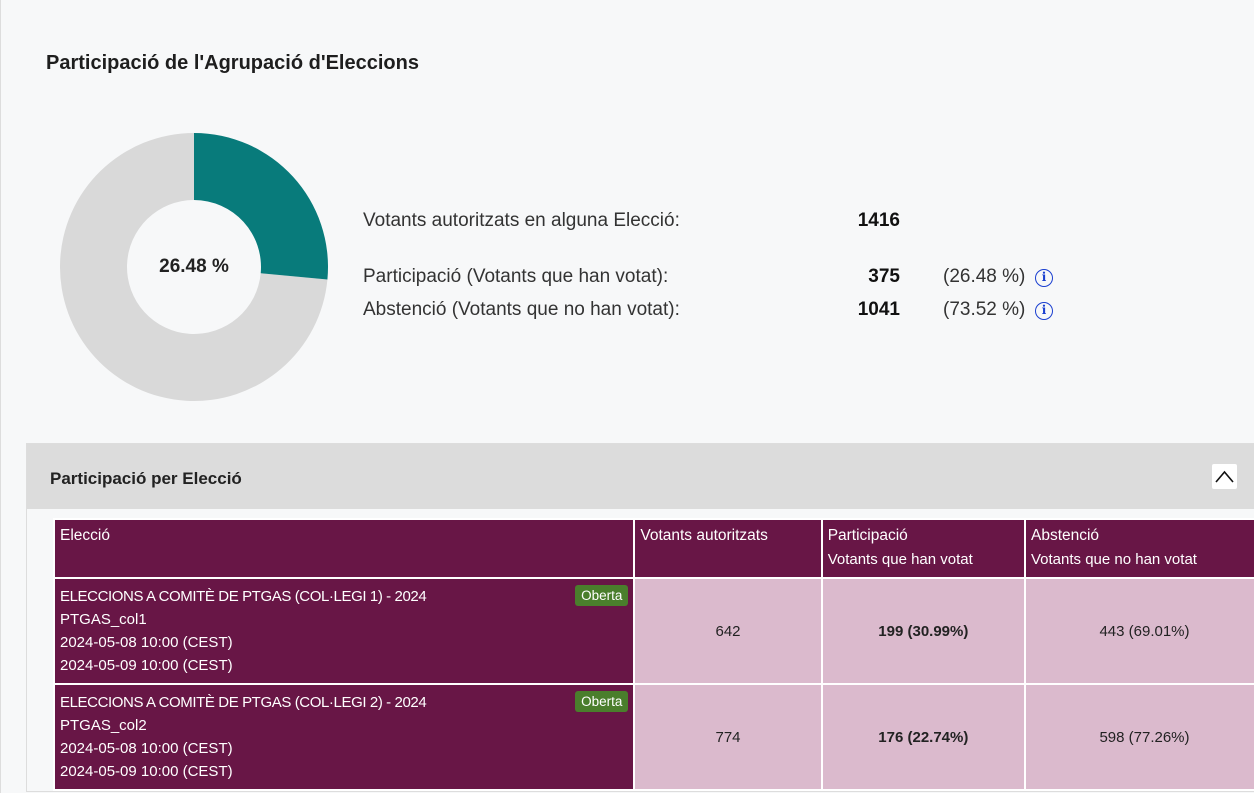 Image resolution: width=1254 pixels, height=793 pixels. Describe the element at coordinates (261, 206) in the screenshot. I see `donut-slice-participation` at that location.